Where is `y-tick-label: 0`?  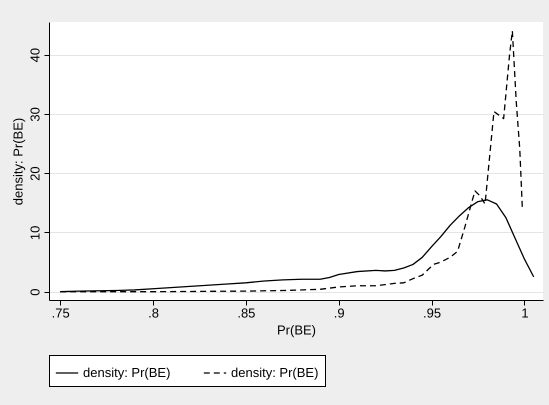
y-tick-label: 0 is located at coordinates (35, 292).